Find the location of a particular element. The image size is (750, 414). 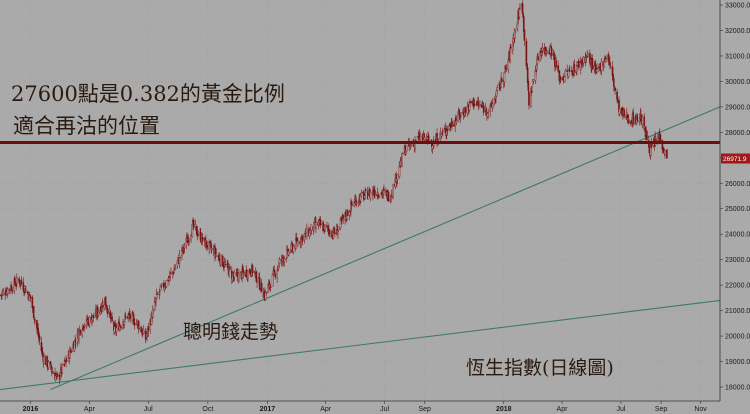

y-tick-label: 19000.0 is located at coordinates (737, 362).